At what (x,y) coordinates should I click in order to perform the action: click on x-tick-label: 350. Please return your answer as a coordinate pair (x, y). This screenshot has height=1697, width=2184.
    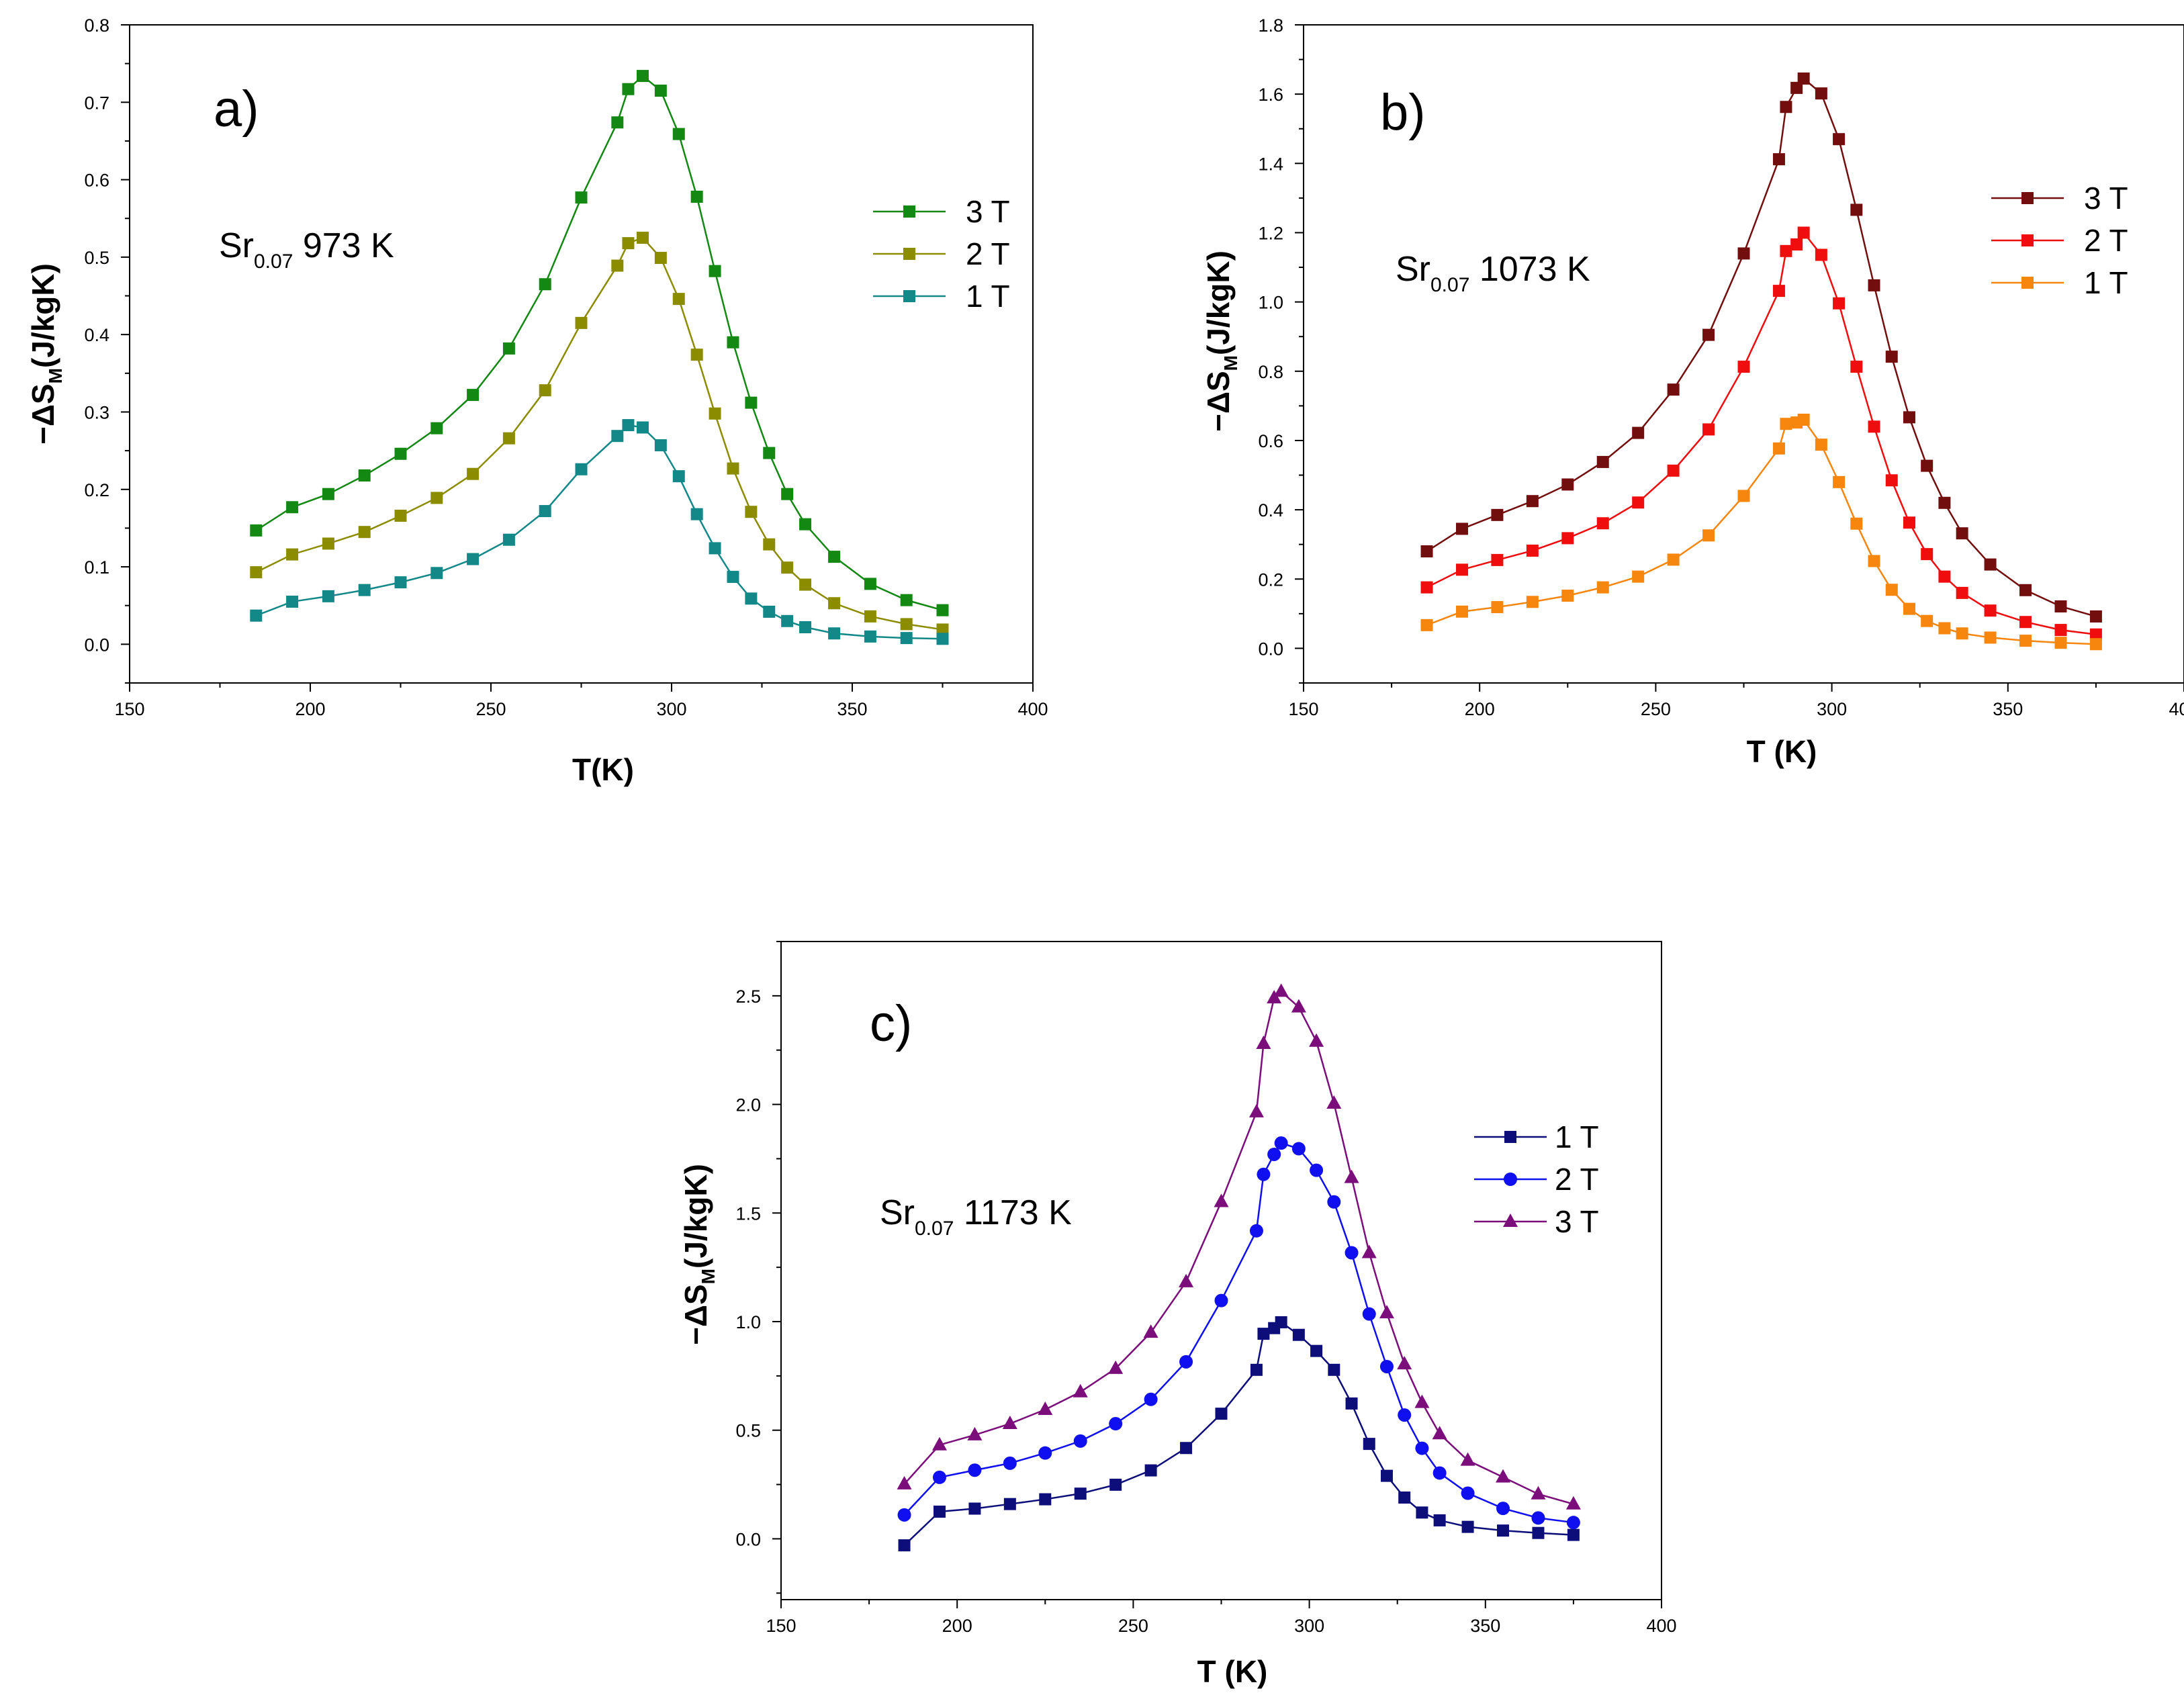
    Looking at the image, I should click on (2008, 709).